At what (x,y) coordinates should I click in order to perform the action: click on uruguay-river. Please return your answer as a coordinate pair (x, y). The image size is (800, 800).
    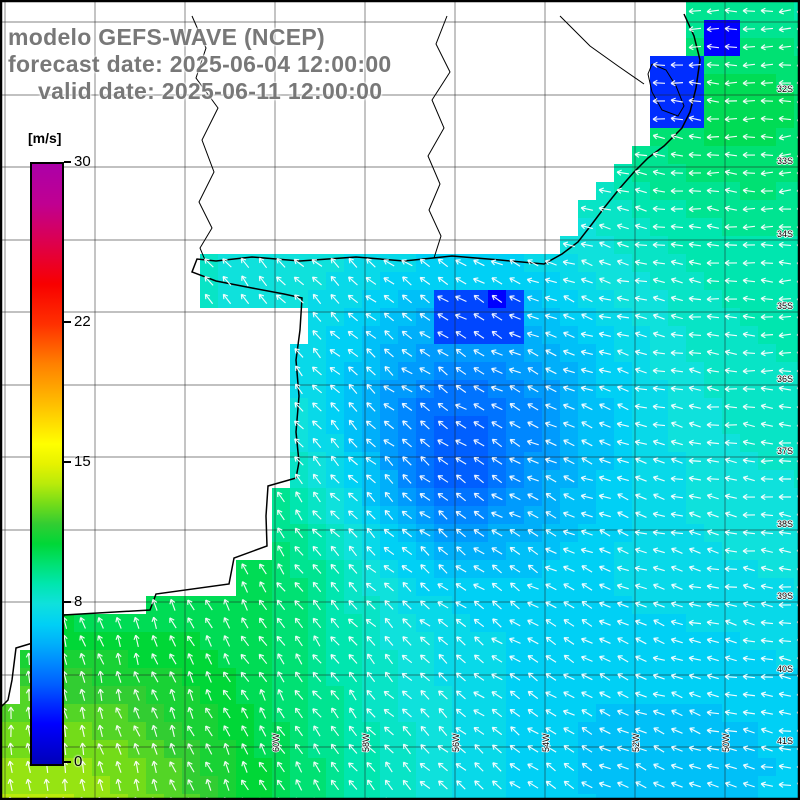
    Looking at the image, I should click on (439, 137).